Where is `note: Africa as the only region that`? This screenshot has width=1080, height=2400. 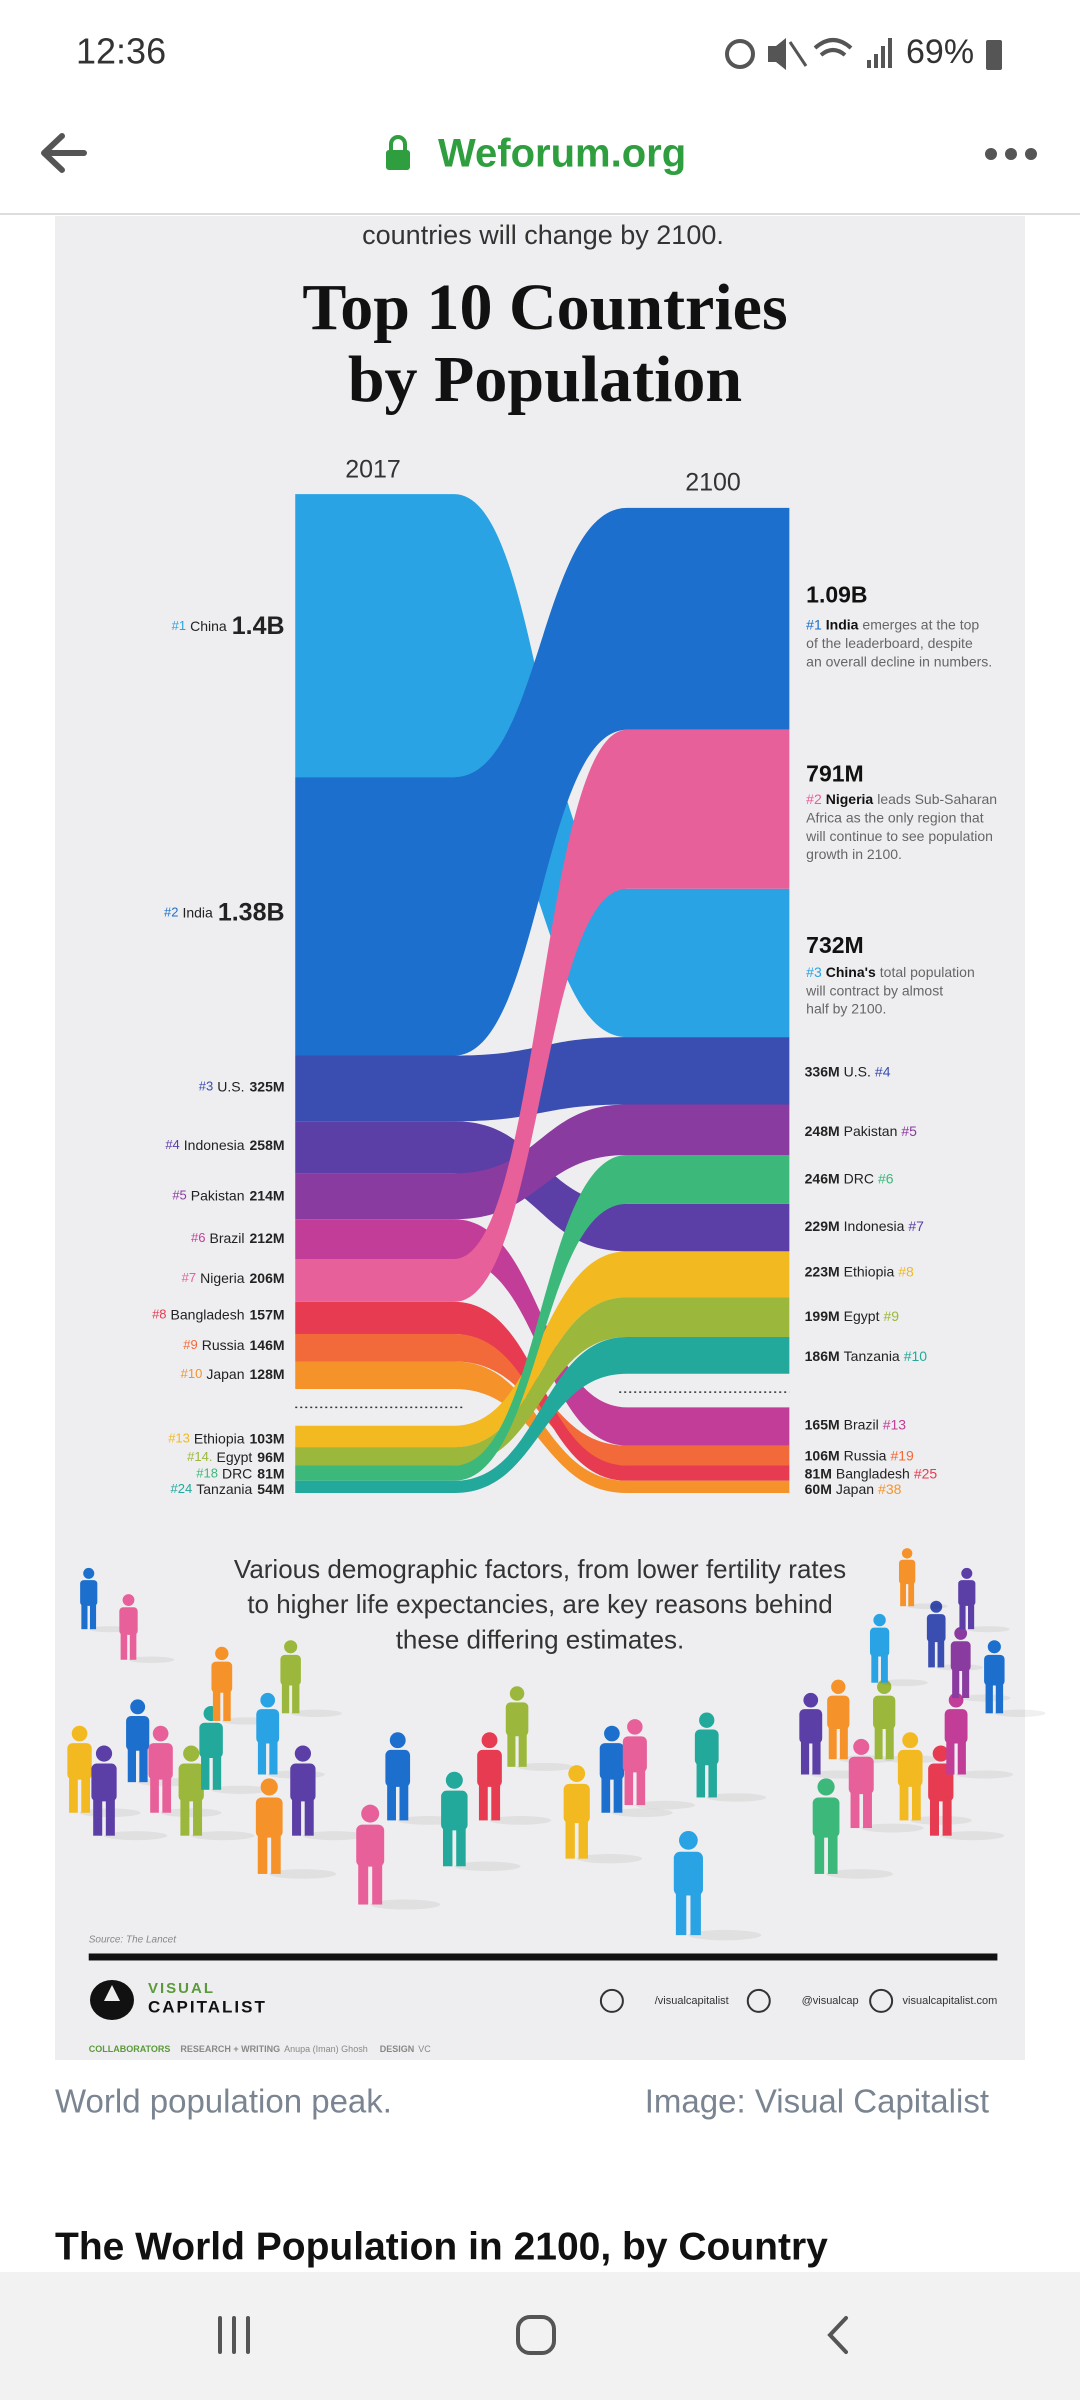
note: Africa as the only region that is located at coordinates (895, 817).